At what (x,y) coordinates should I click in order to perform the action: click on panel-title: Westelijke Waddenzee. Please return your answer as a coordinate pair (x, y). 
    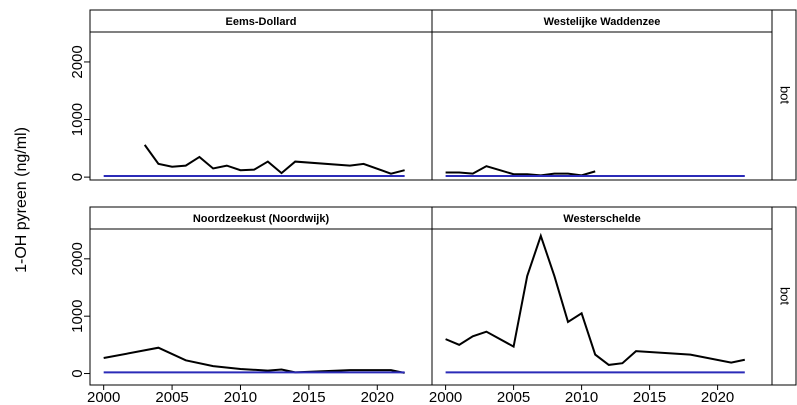
    Looking at the image, I should click on (602, 22).